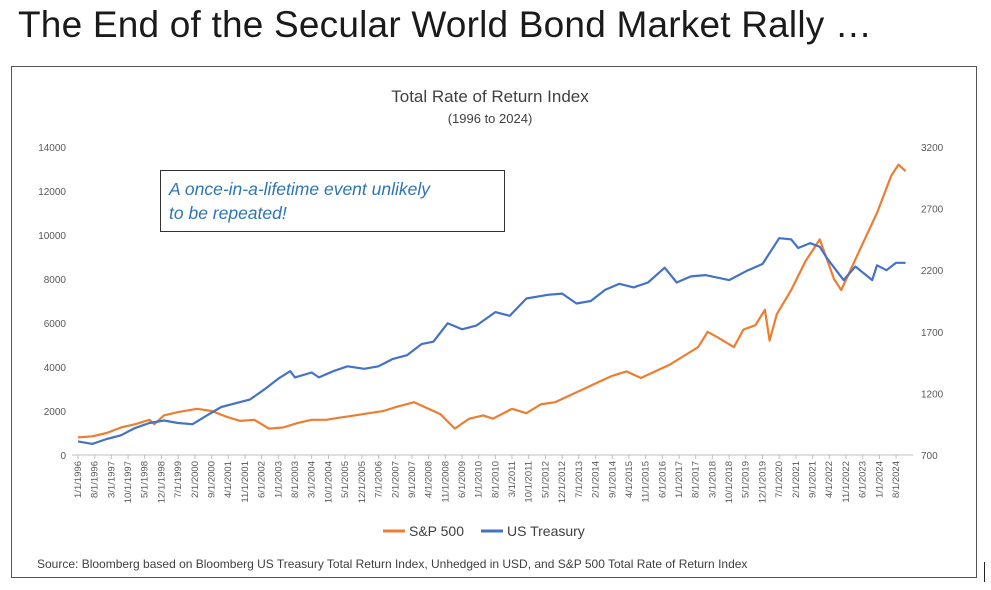 The image size is (991, 590). What do you see at coordinates (545, 479) in the screenshot?
I see `x-tick-label: 5/1/2012` at bounding box center [545, 479].